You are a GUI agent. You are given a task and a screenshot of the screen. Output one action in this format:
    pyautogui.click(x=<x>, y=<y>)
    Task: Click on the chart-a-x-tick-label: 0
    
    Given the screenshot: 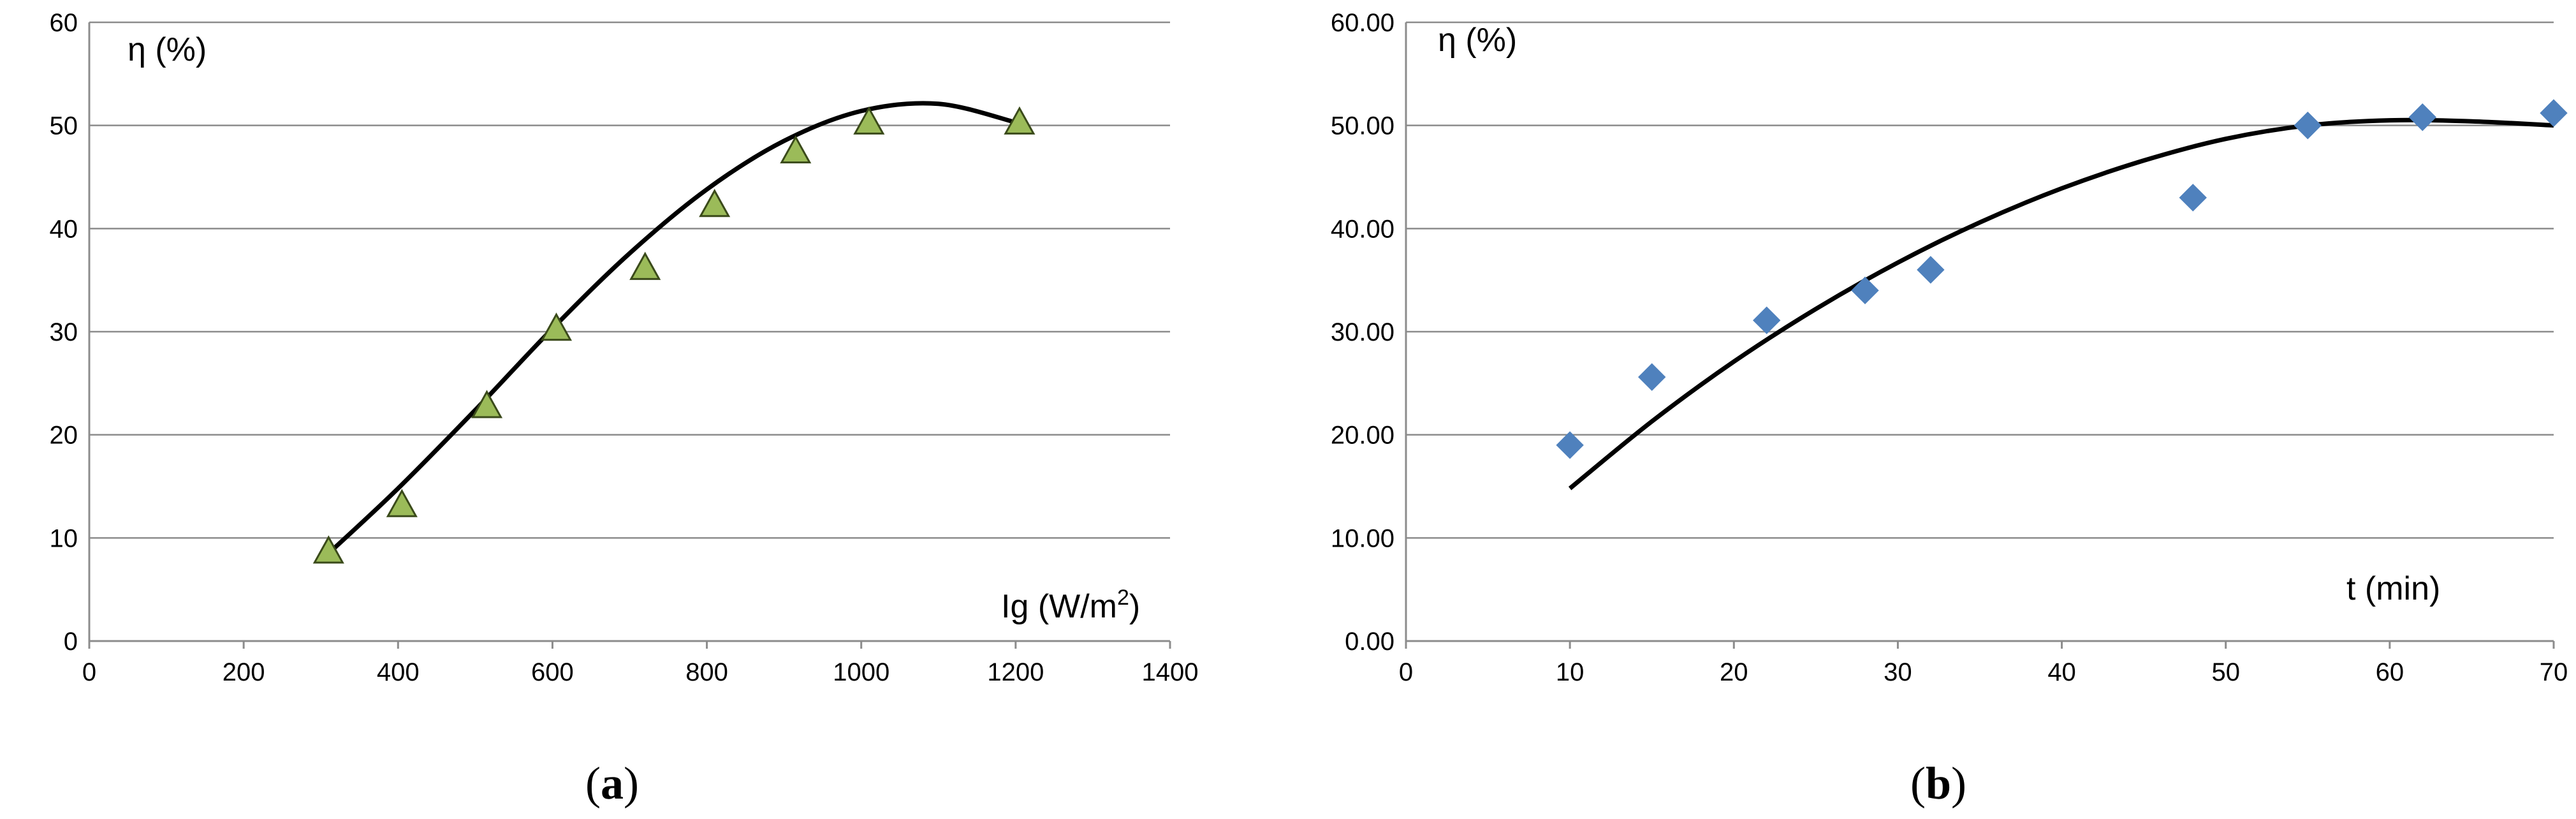 What is the action you would take?
    pyautogui.click(x=89, y=672)
    